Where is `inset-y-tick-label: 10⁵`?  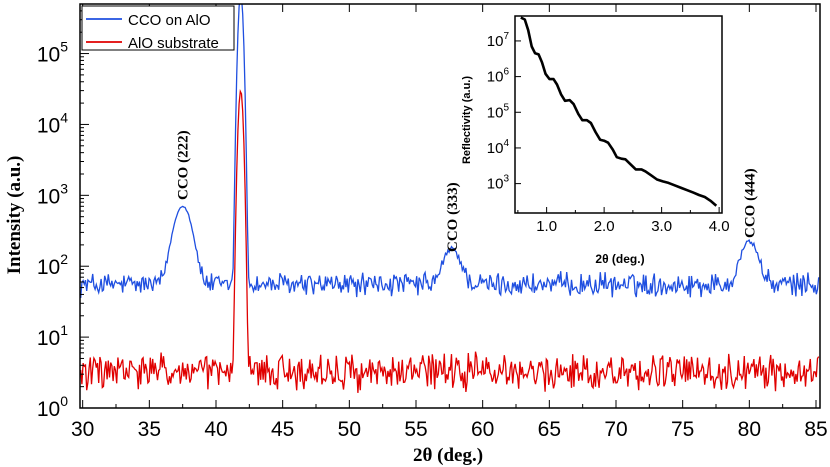
inset-y-tick-label: 10⁵ is located at coordinates (498, 111).